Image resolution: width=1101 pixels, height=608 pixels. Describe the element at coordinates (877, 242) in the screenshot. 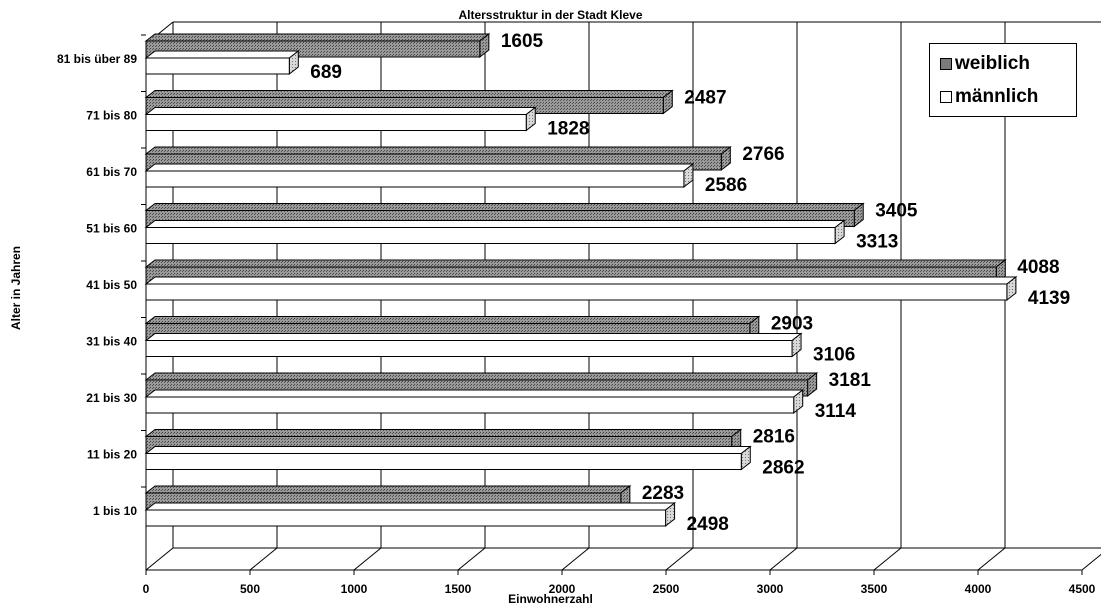

I see `data-label-maennlich: 3313` at that location.